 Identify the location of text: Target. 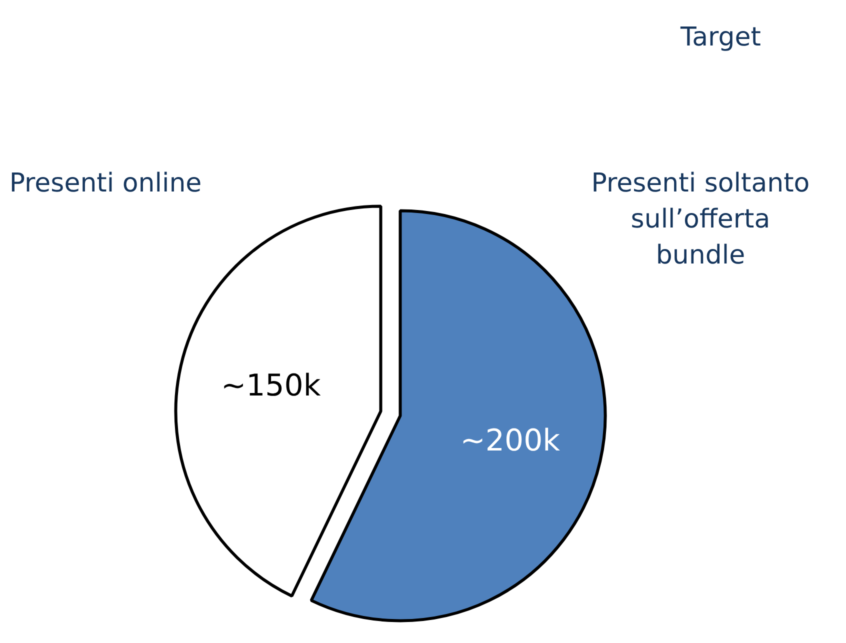
(720, 37).